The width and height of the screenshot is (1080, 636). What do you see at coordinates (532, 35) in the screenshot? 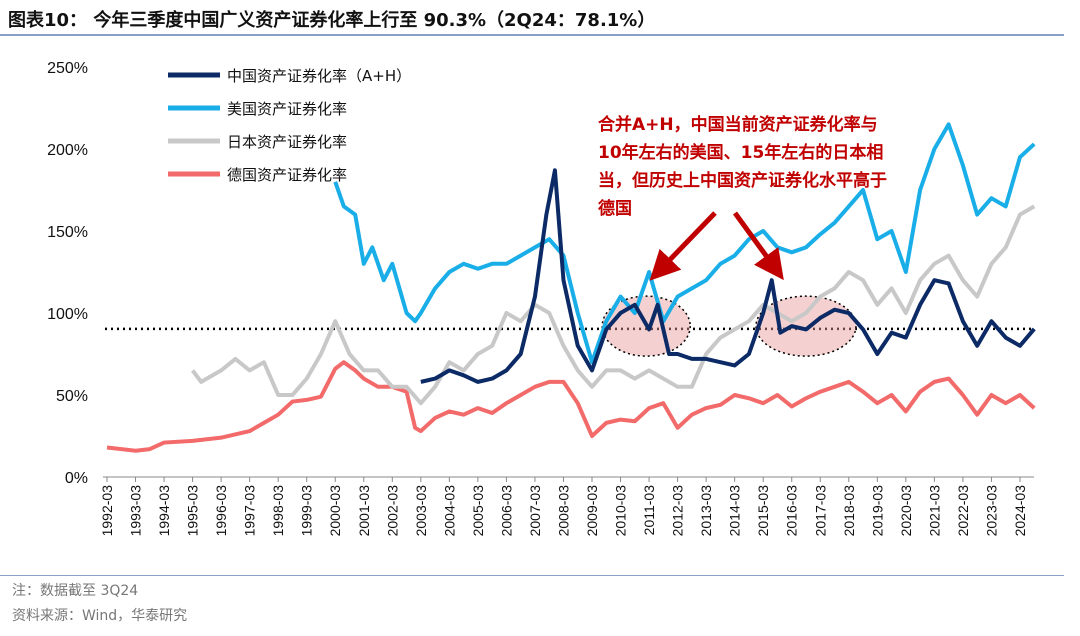
I see `title-divider` at bounding box center [532, 35].